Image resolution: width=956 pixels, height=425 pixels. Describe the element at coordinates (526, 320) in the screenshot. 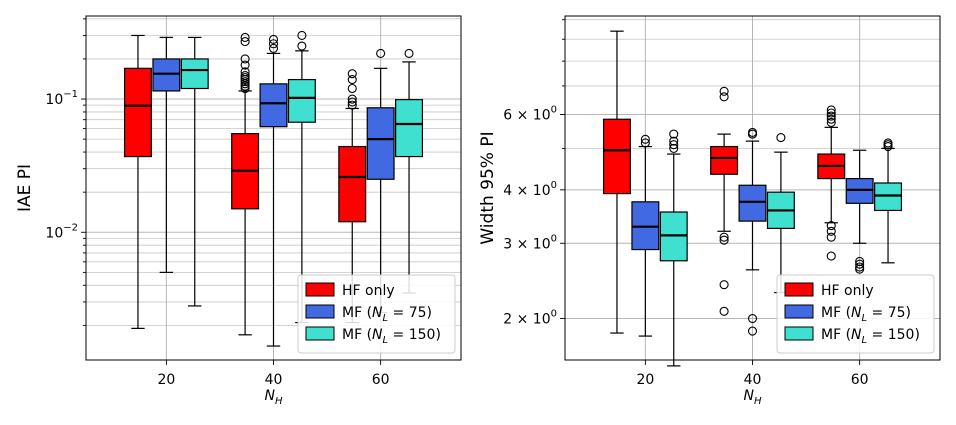

I see `y-tick-label-base: 2 × 10` at that location.